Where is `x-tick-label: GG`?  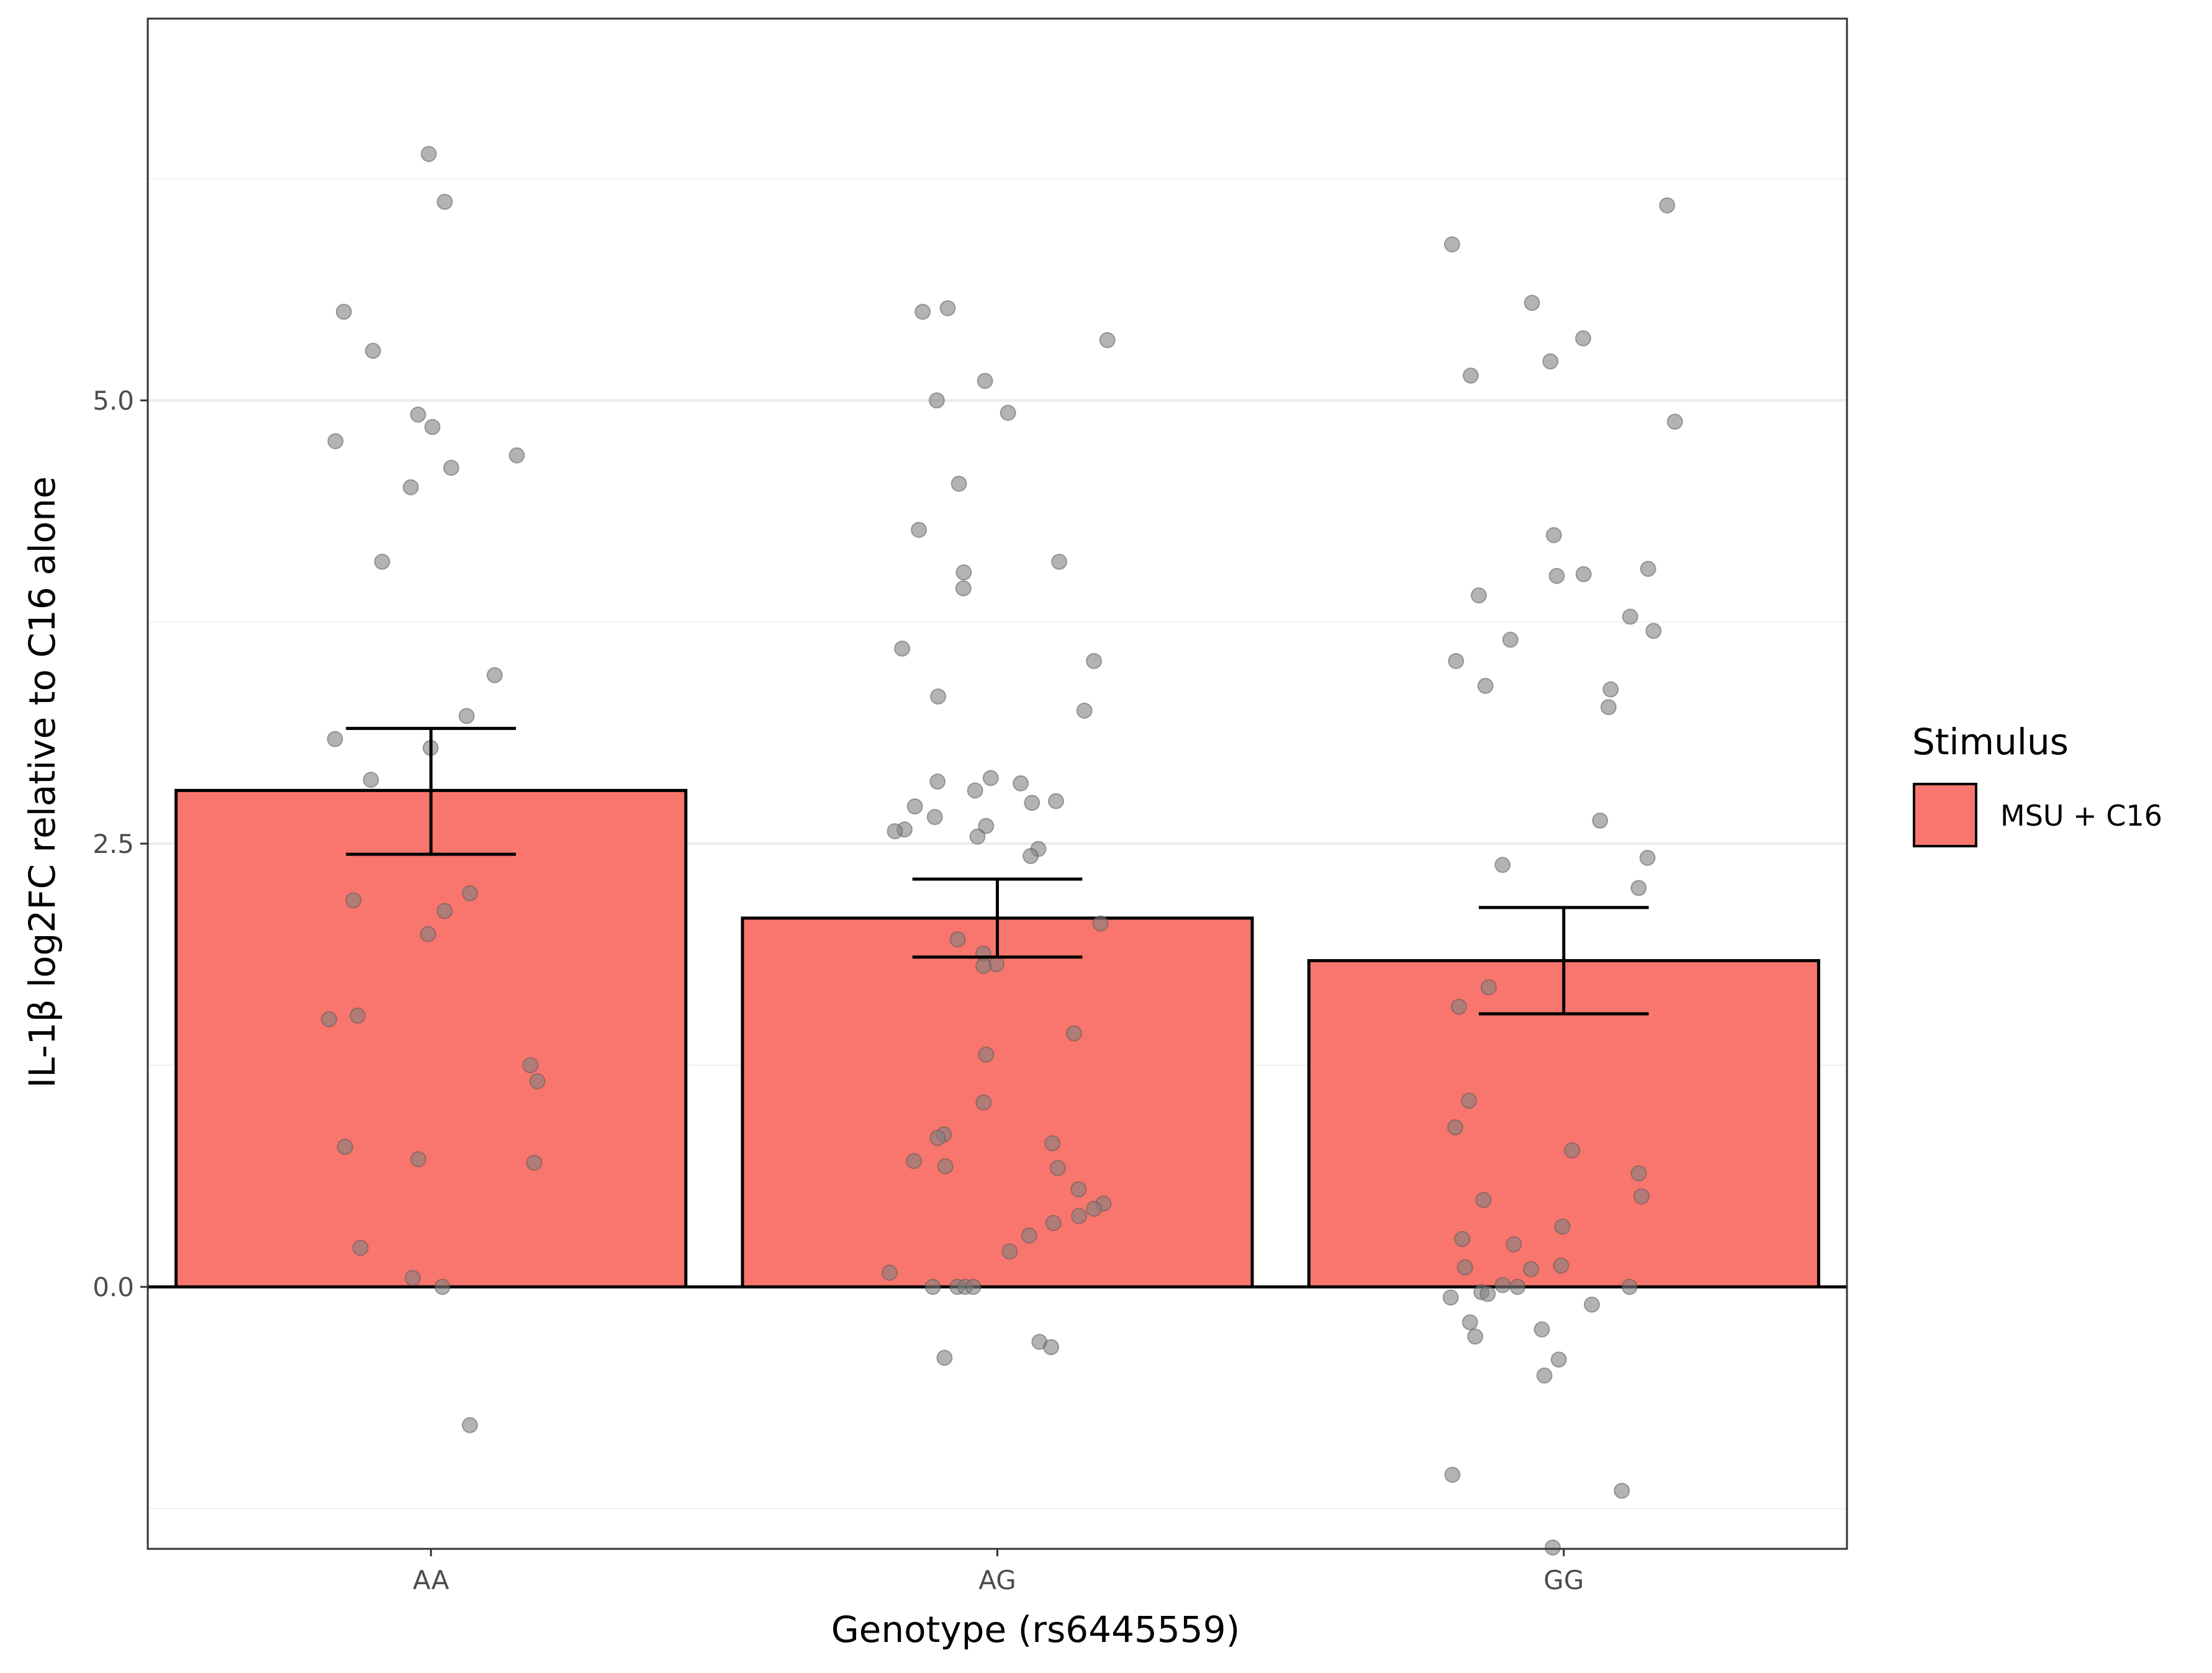
x-tick-label: GG is located at coordinates (1563, 1580).